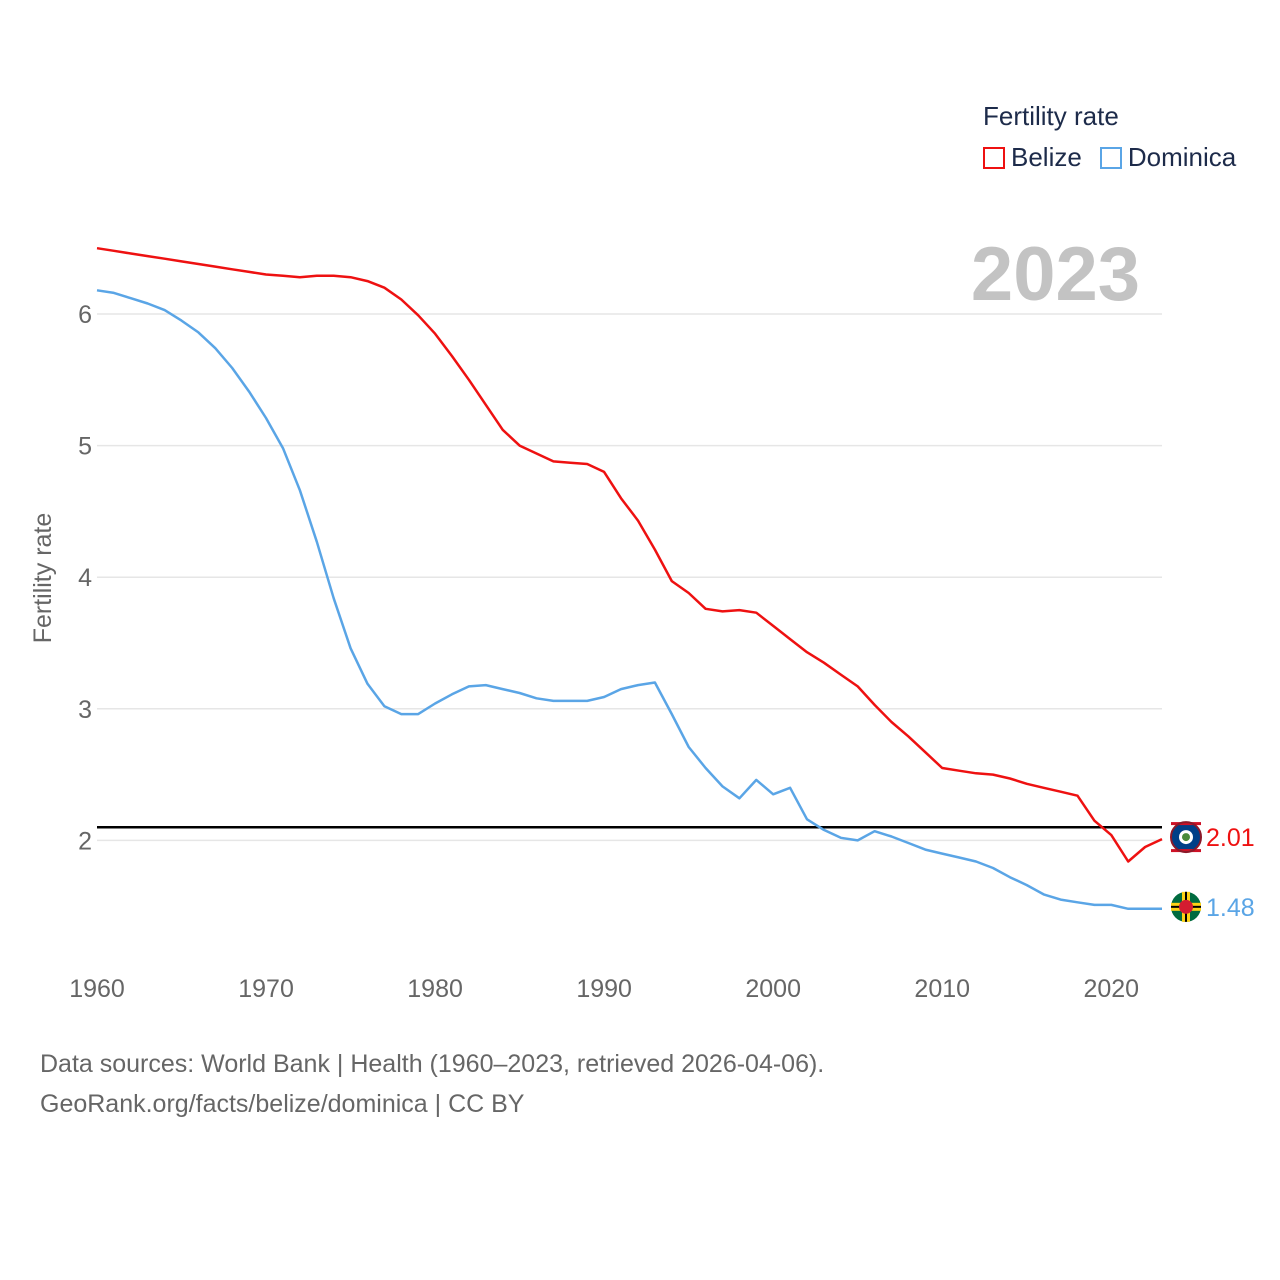 Image resolution: width=1280 pixels, height=1280 pixels. Describe the element at coordinates (435, 989) in the screenshot. I see `x-tick-label: 1980` at that location.